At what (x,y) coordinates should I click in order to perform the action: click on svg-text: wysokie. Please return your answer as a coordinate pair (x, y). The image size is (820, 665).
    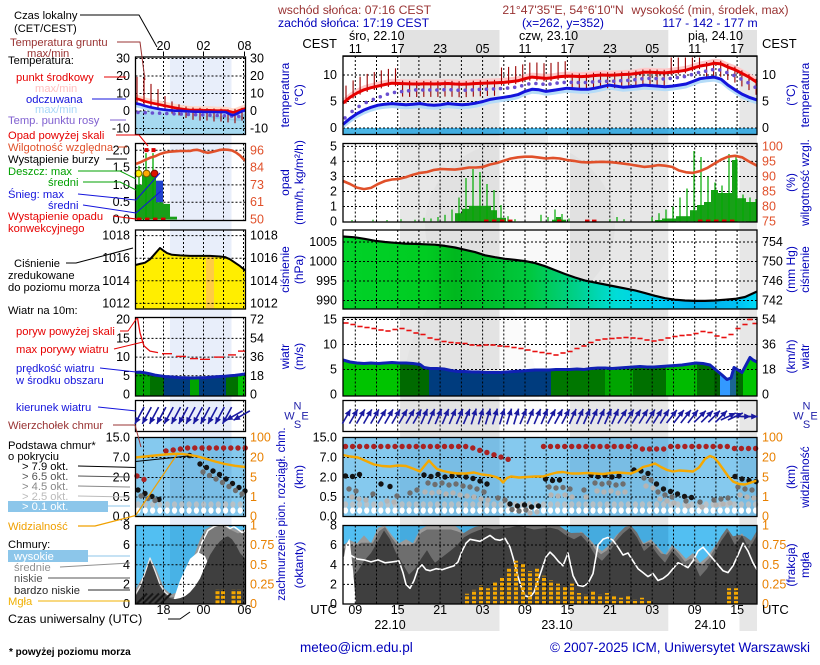
    Looking at the image, I should click on (33, 557).